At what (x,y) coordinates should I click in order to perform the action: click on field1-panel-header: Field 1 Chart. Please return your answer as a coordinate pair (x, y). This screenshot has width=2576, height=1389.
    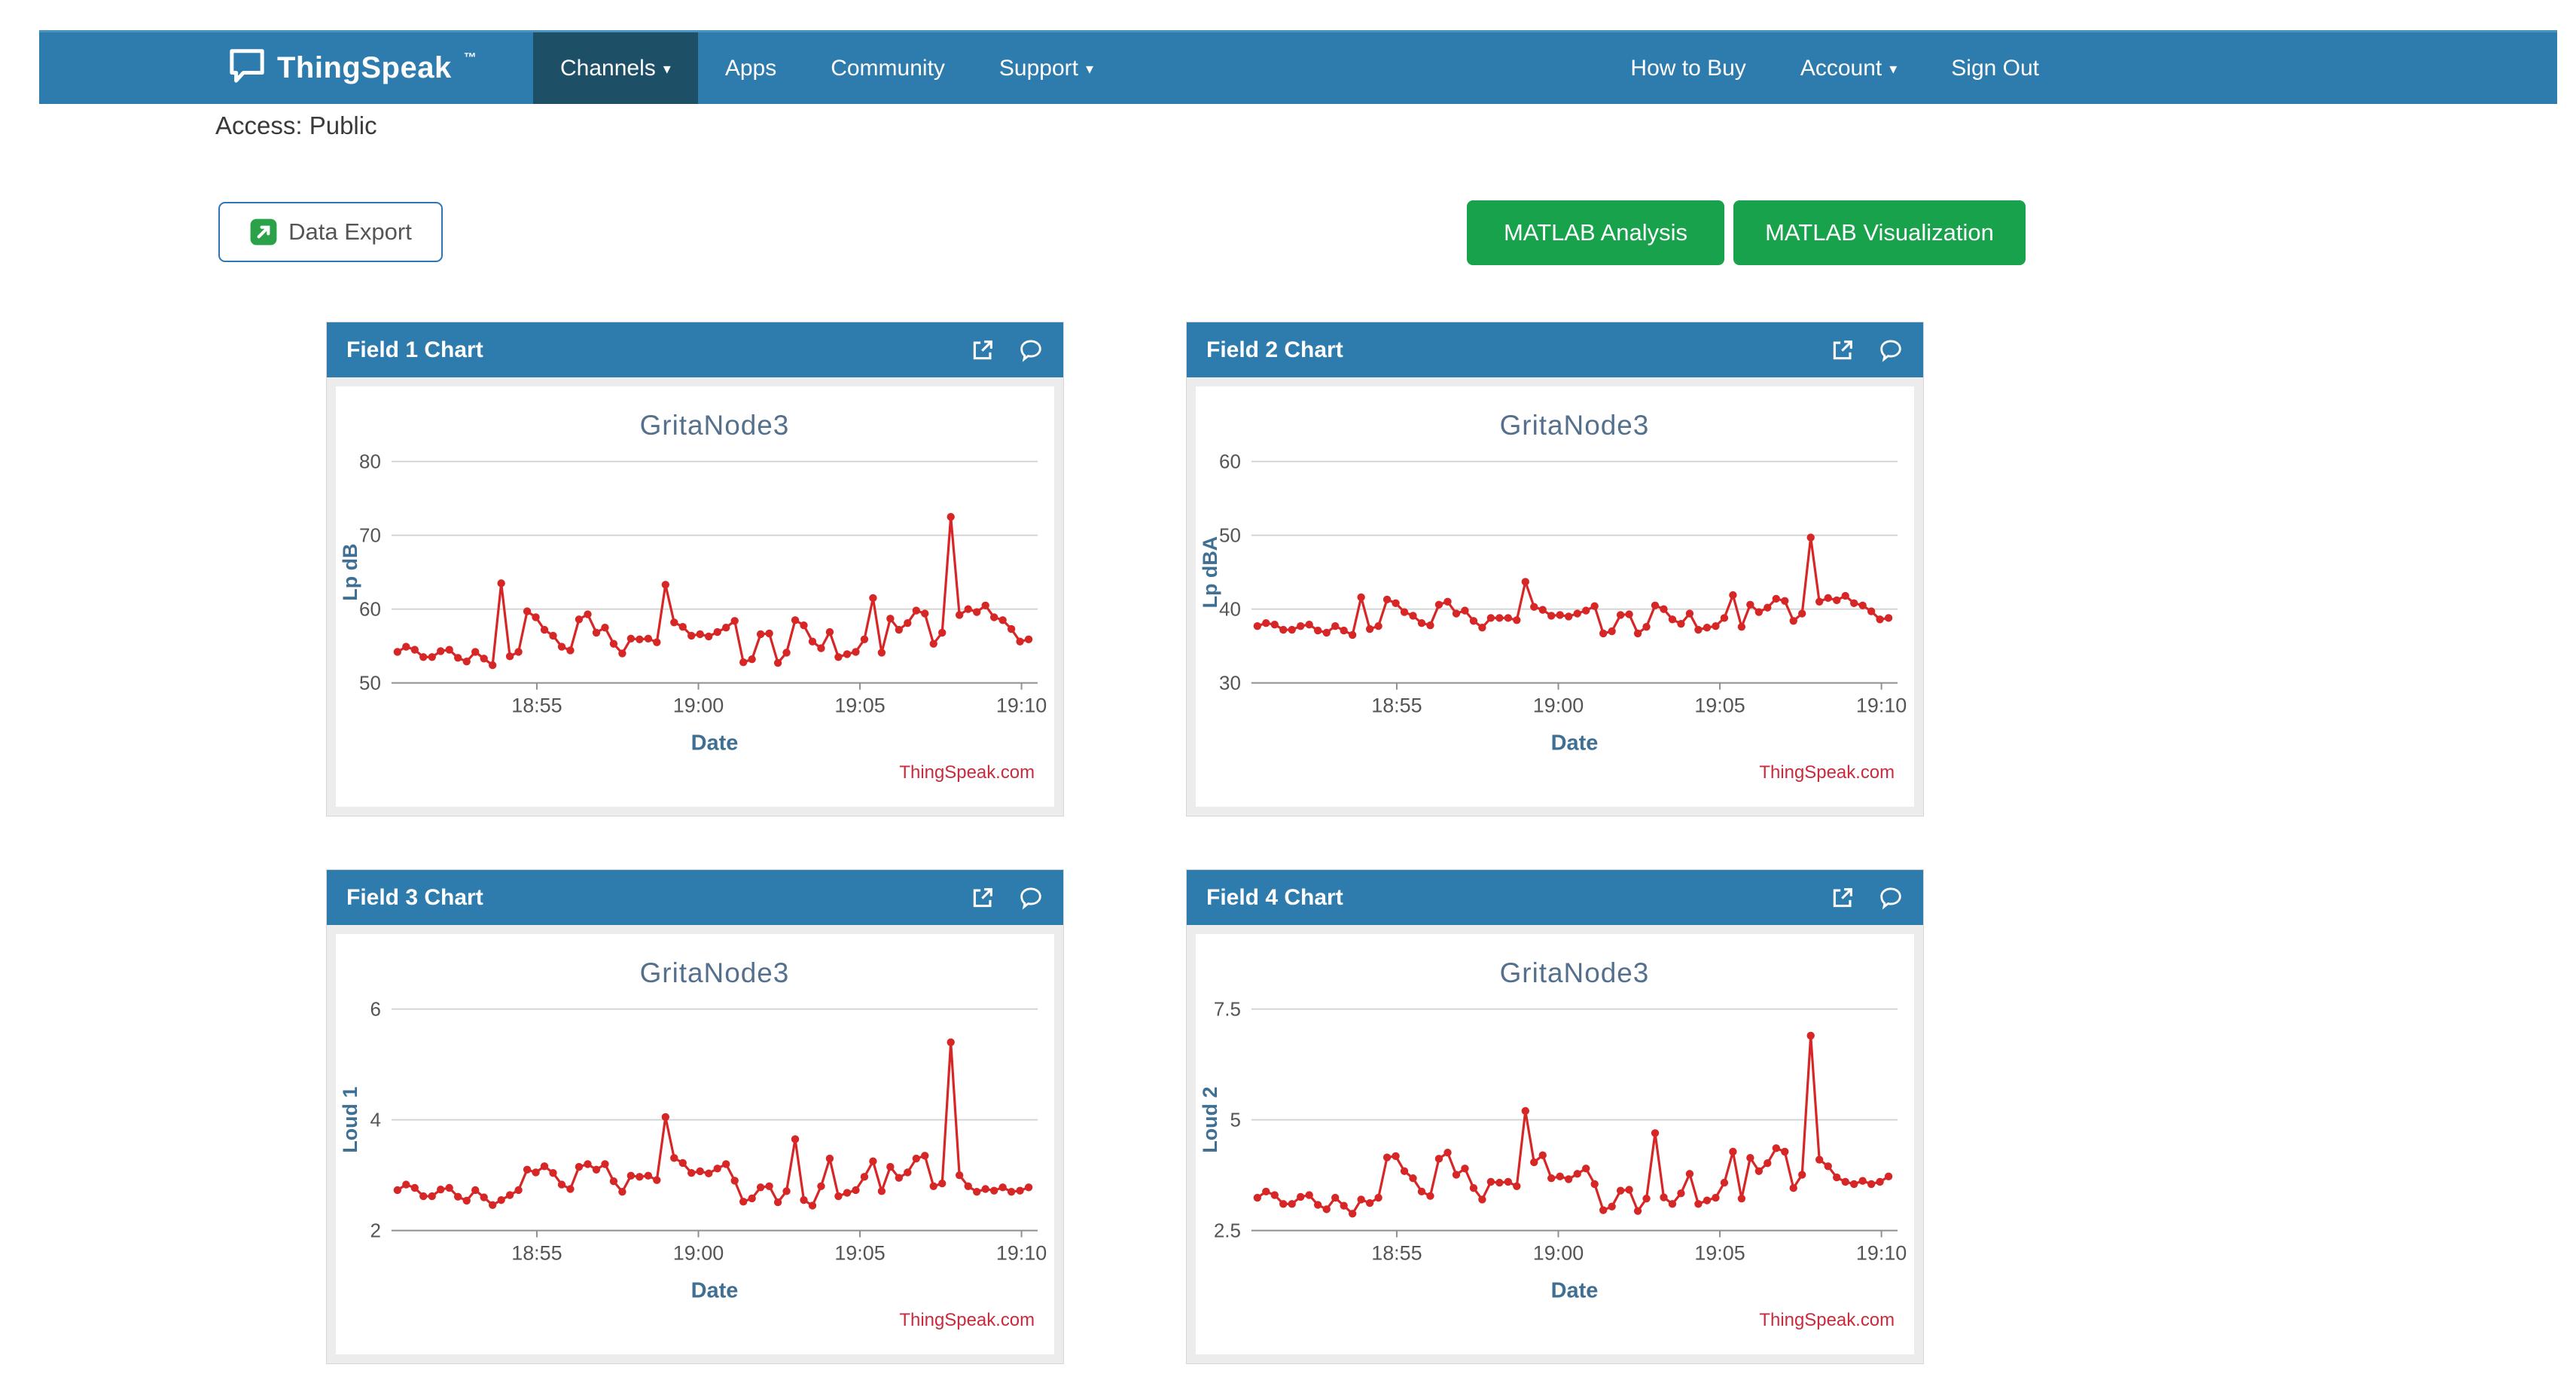
    Looking at the image, I should click on (695, 350).